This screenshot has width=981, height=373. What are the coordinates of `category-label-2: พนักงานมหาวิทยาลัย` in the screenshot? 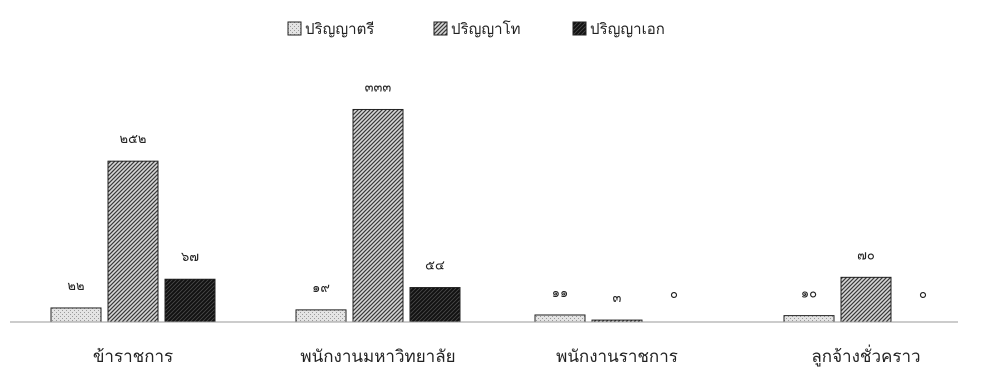 It's located at (377, 357).